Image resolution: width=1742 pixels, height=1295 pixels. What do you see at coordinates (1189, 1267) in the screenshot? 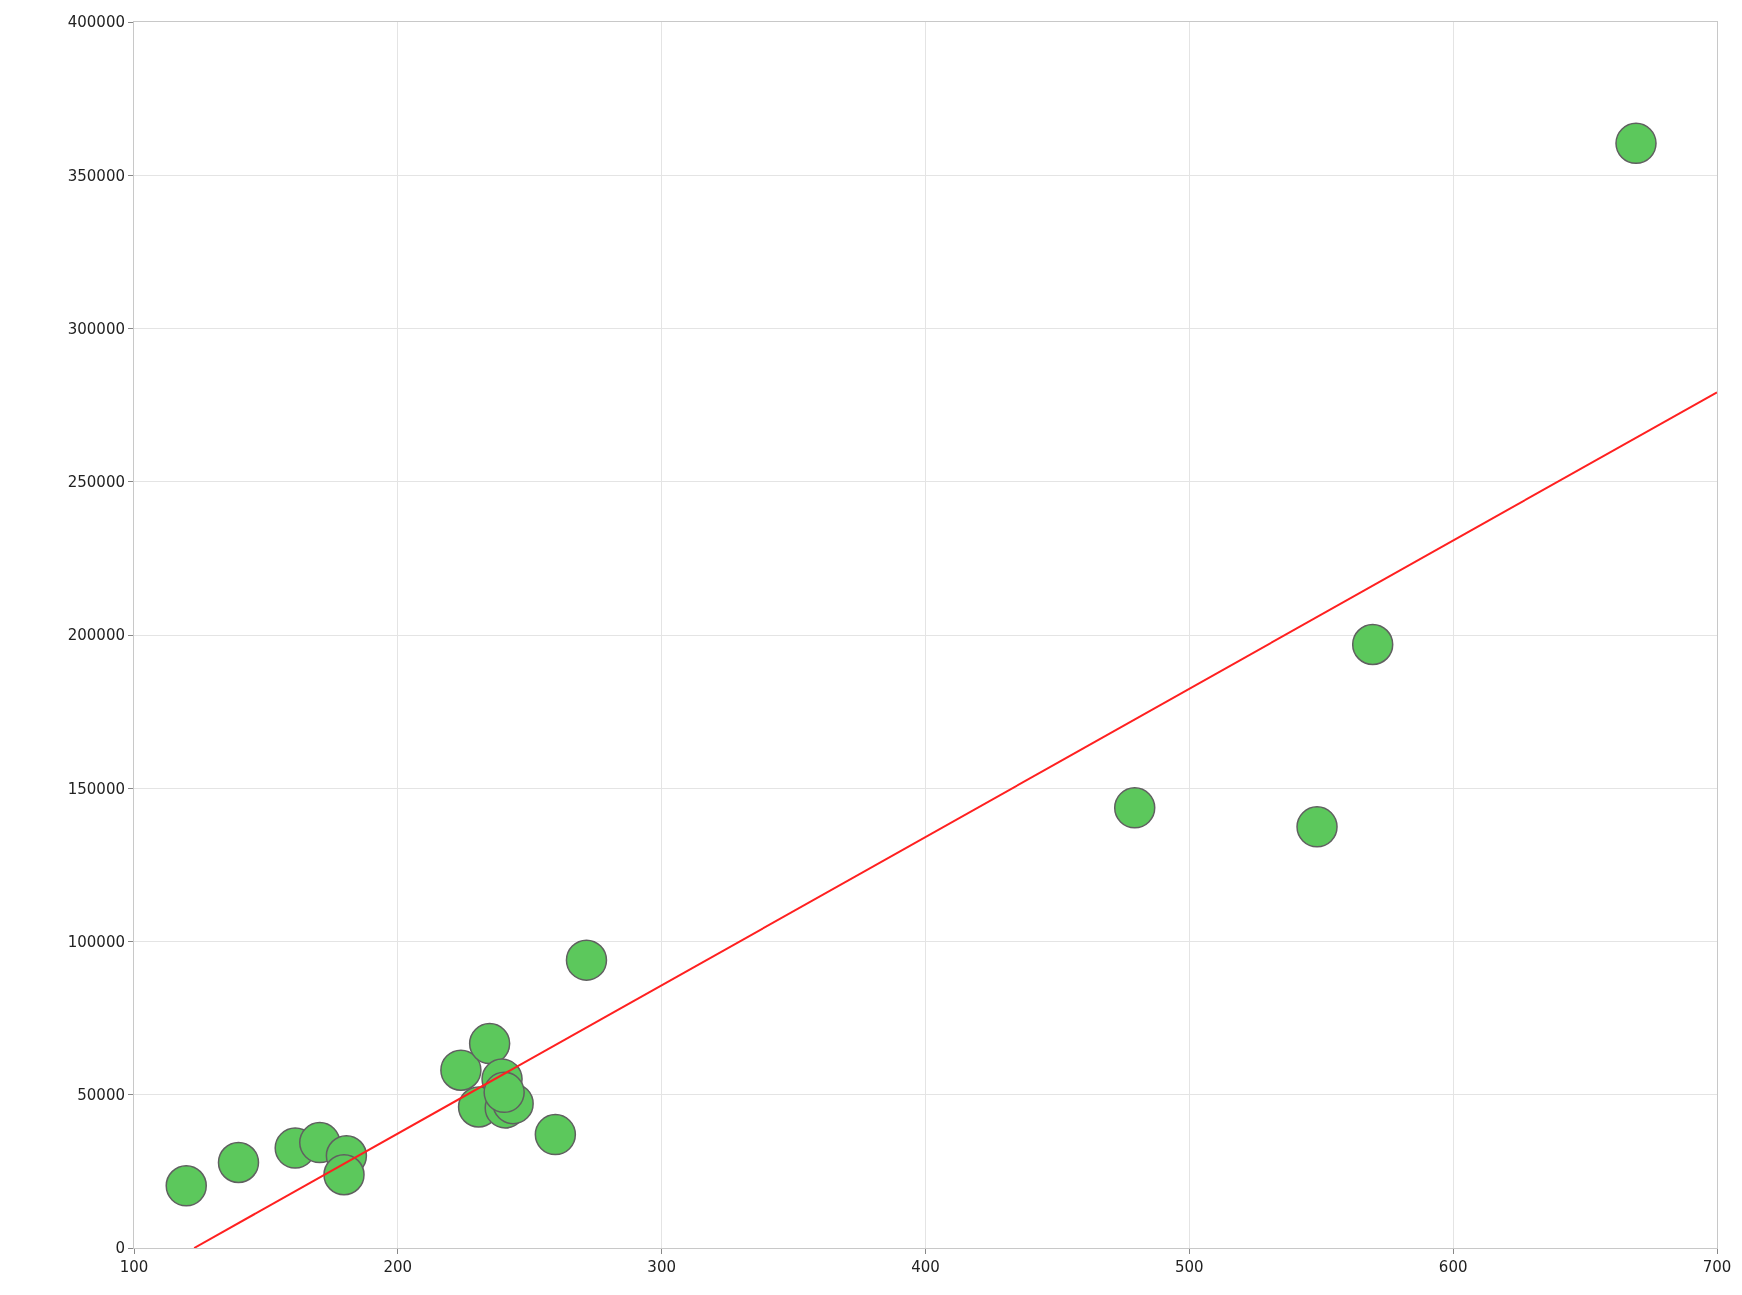
I see `x-tick-label: 500` at bounding box center [1189, 1267].